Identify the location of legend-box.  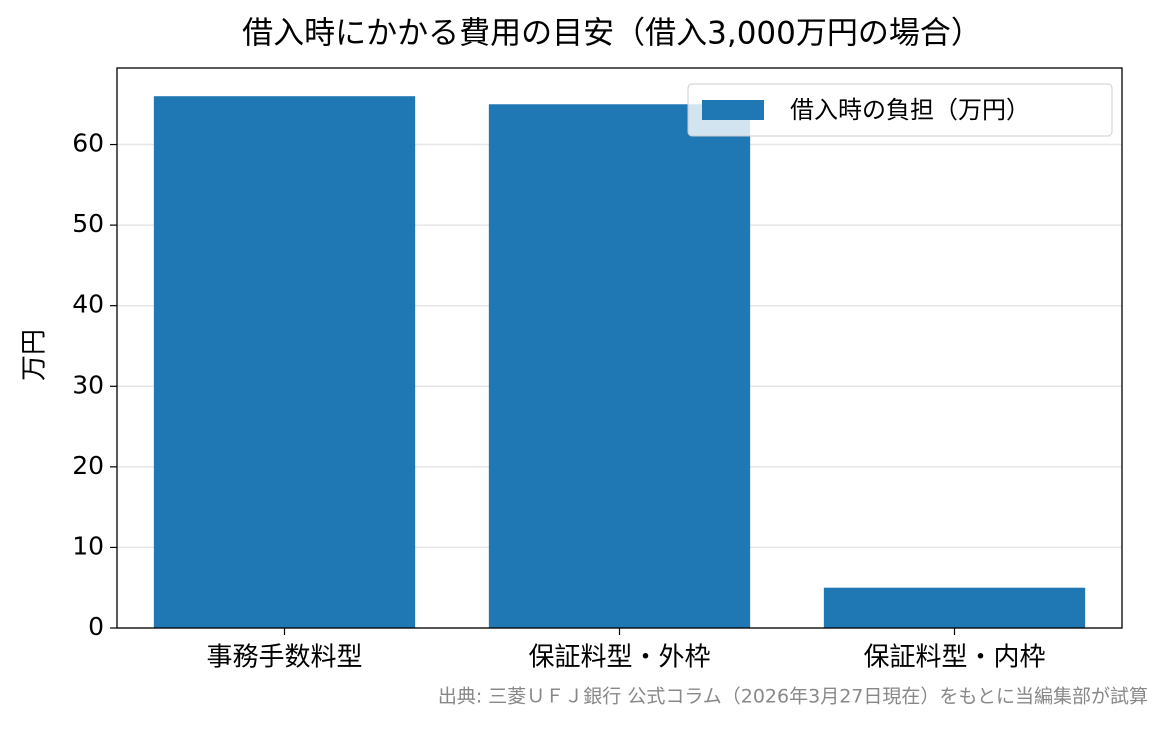
(900, 110).